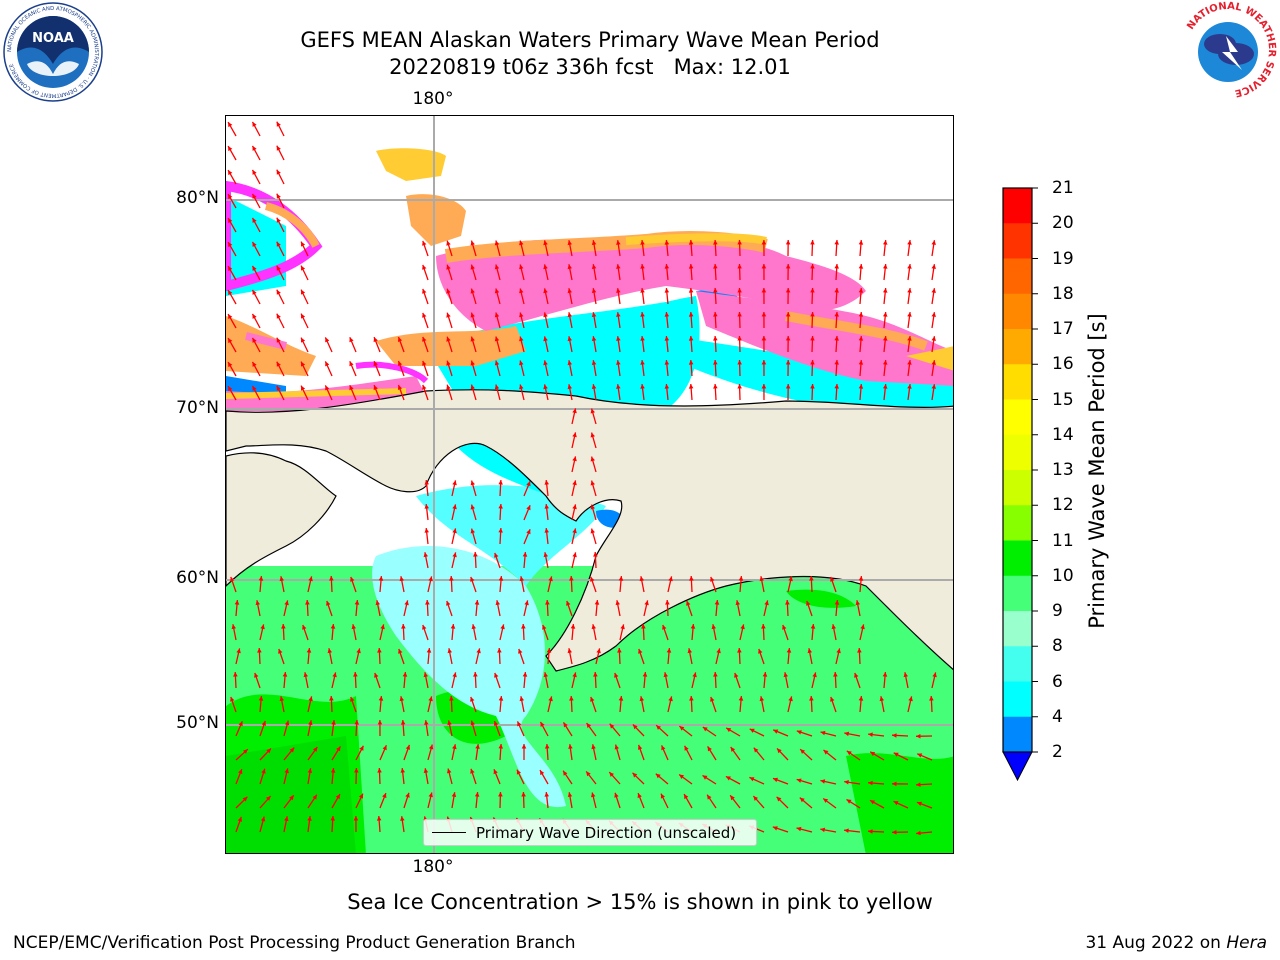 This screenshot has width=1280, height=960. I want to click on lat-label-80: 80°N, so click(197, 198).